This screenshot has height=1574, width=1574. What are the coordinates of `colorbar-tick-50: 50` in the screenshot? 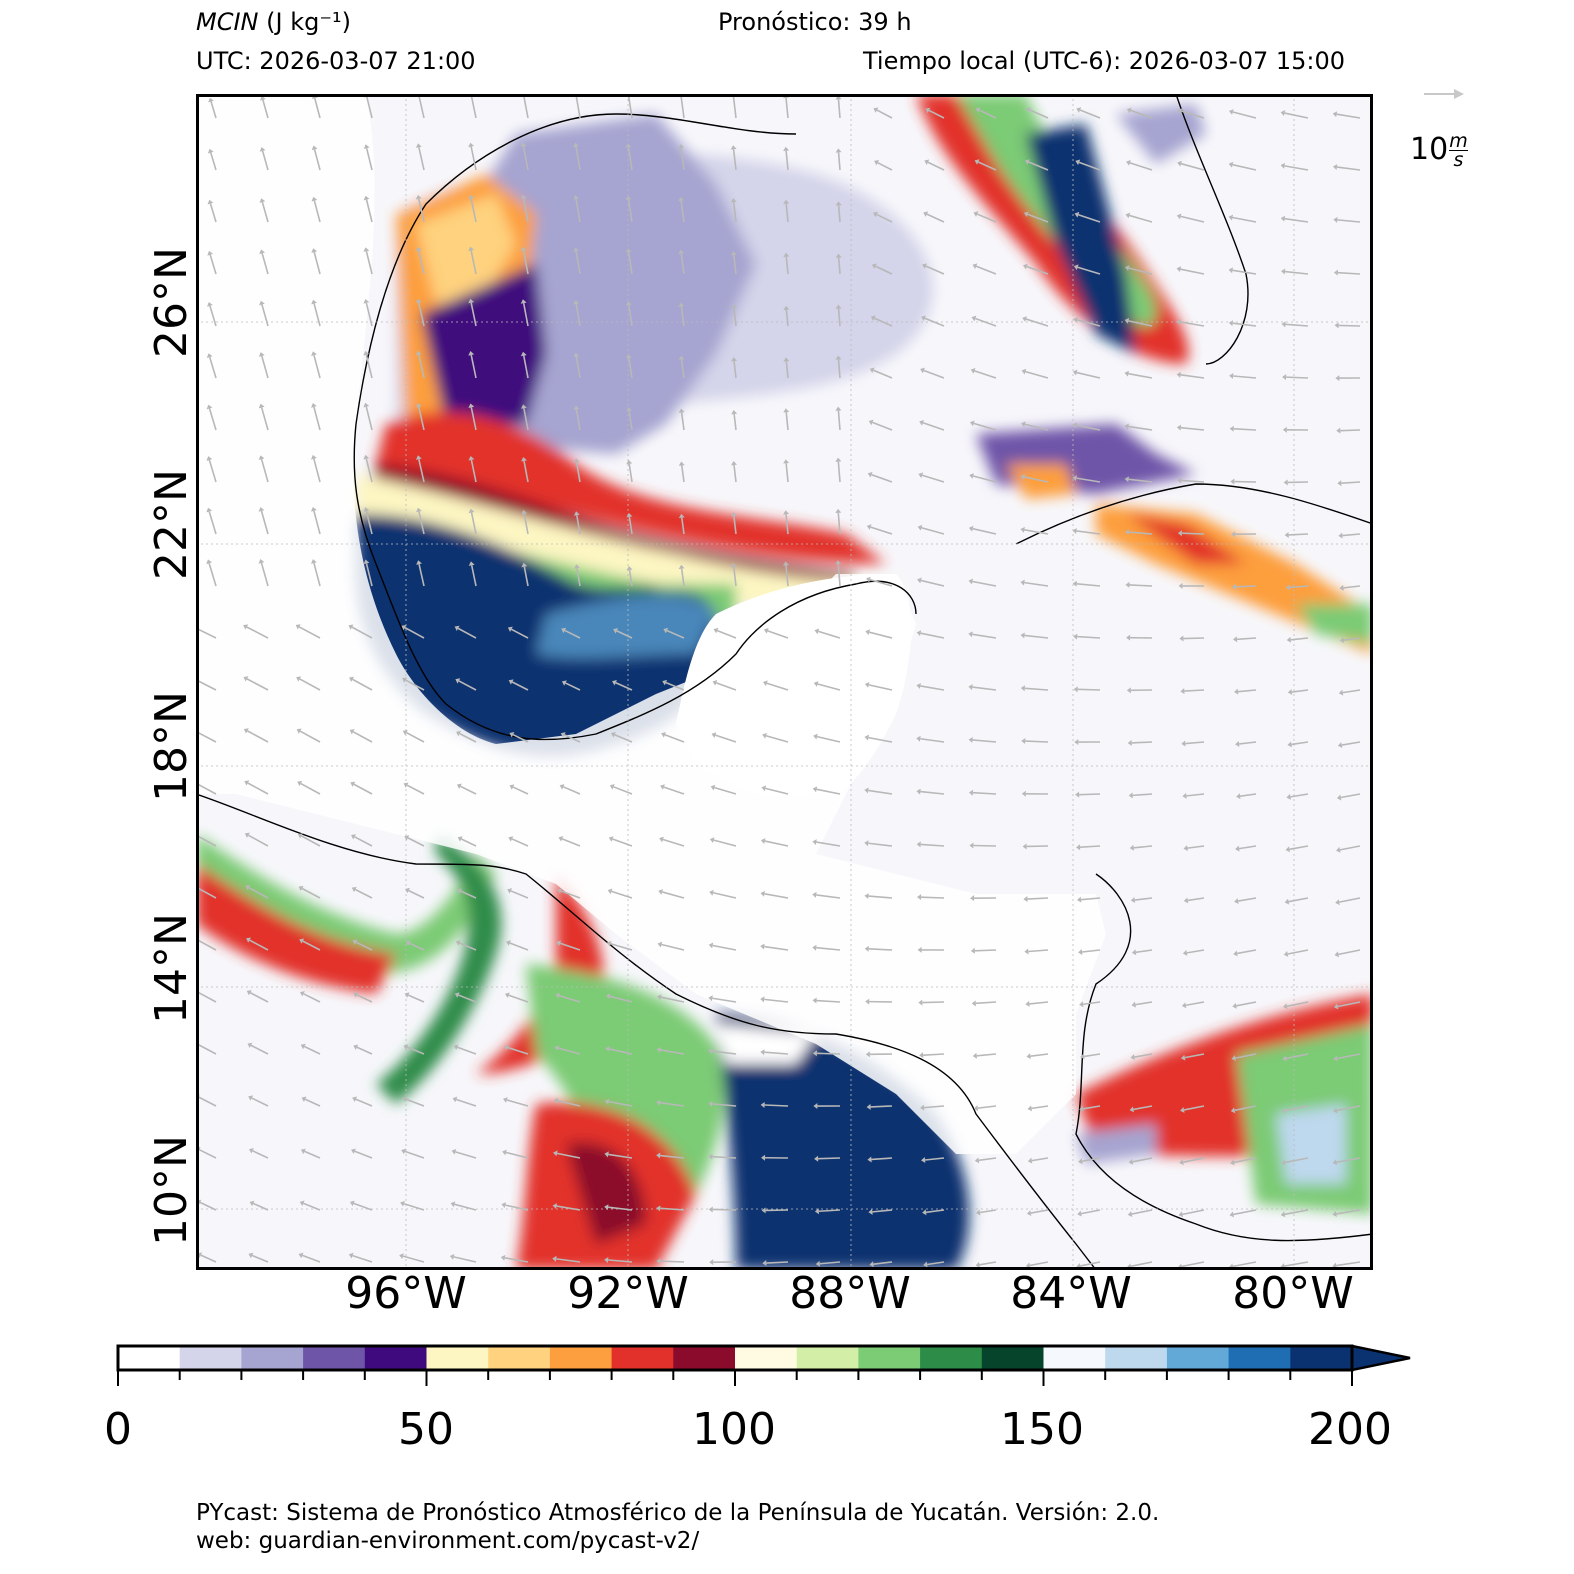 It's located at (426, 1429).